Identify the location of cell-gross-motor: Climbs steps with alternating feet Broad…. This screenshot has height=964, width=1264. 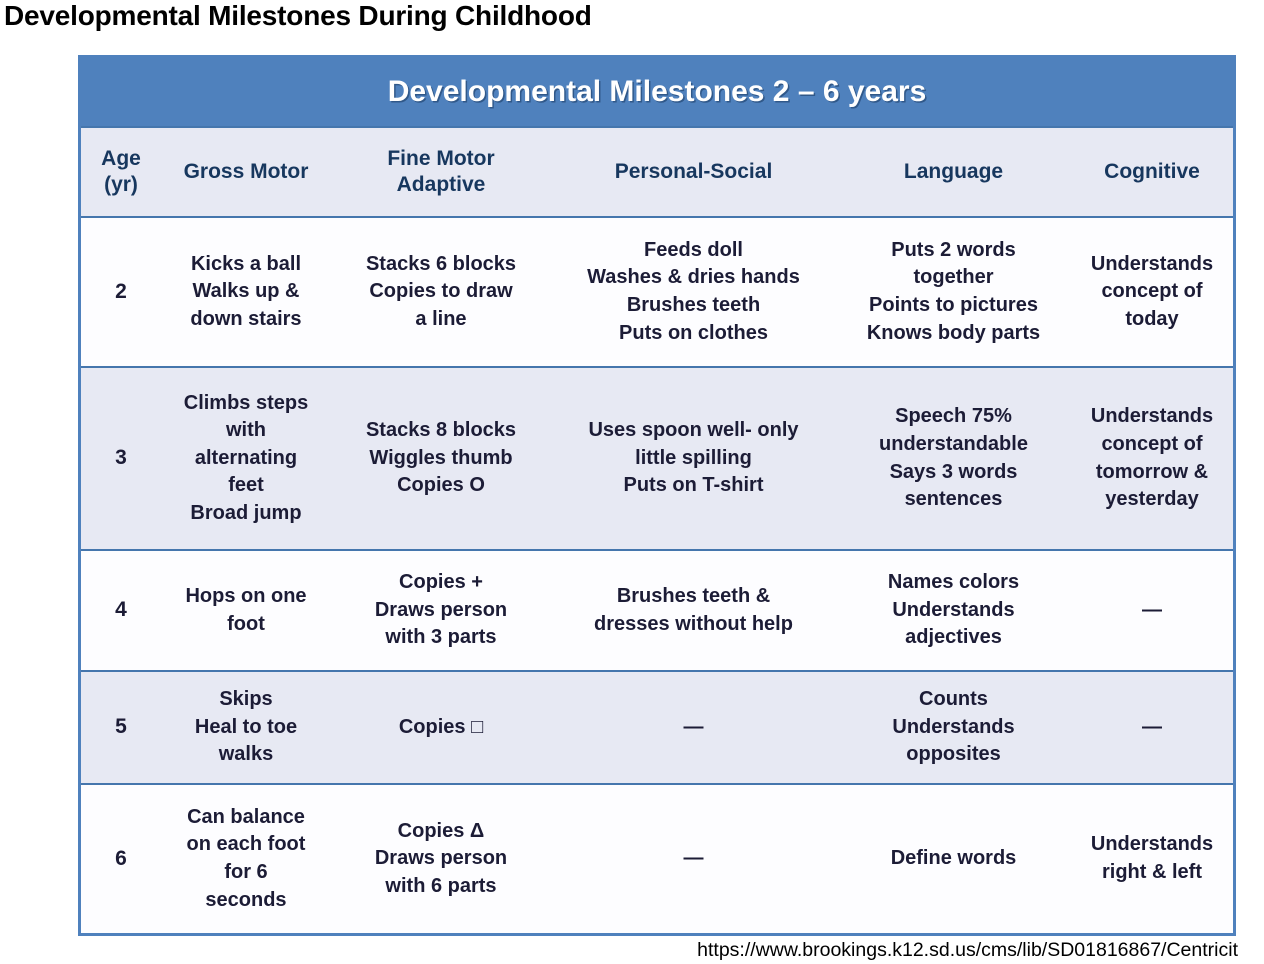
(246, 457).